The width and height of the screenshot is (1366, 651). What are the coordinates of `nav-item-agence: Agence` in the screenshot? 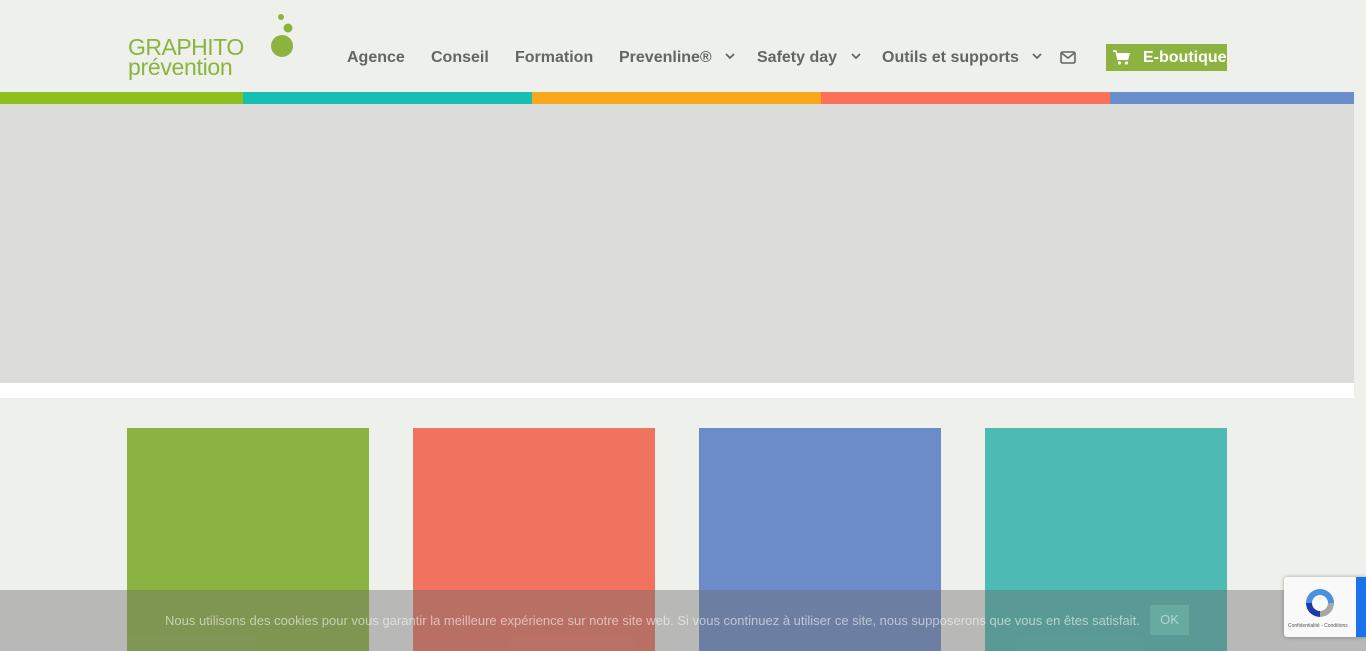 It's located at (376, 58).